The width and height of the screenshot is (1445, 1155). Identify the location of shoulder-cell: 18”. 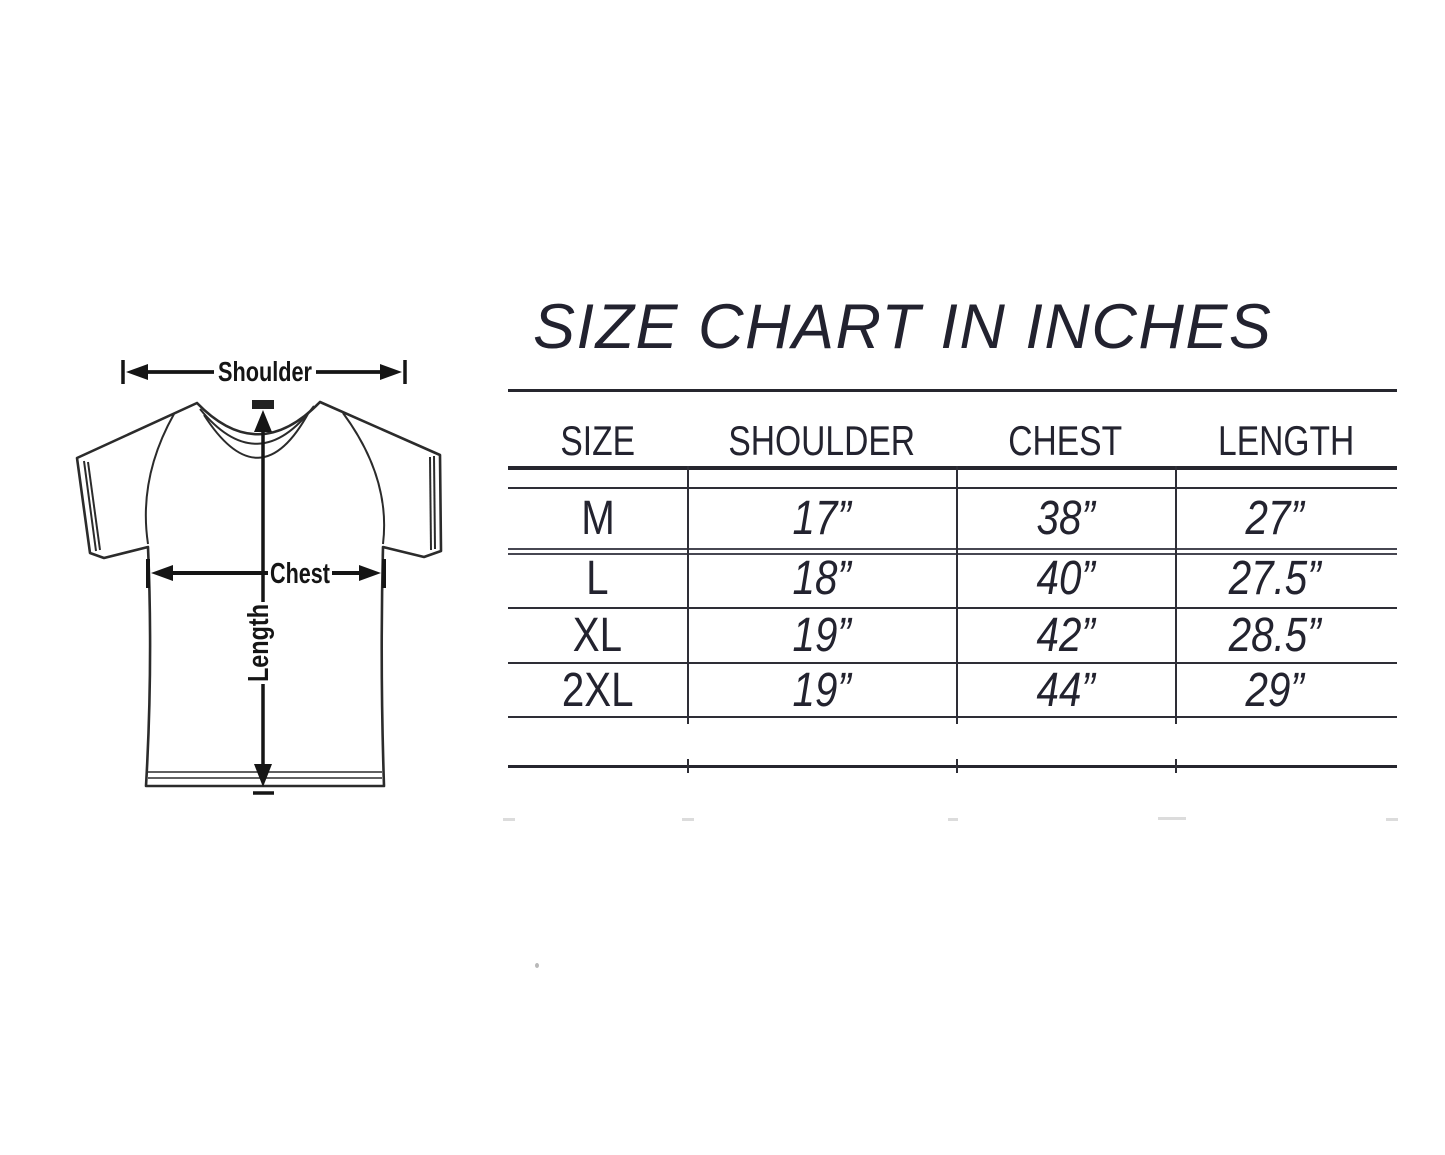
(821, 578).